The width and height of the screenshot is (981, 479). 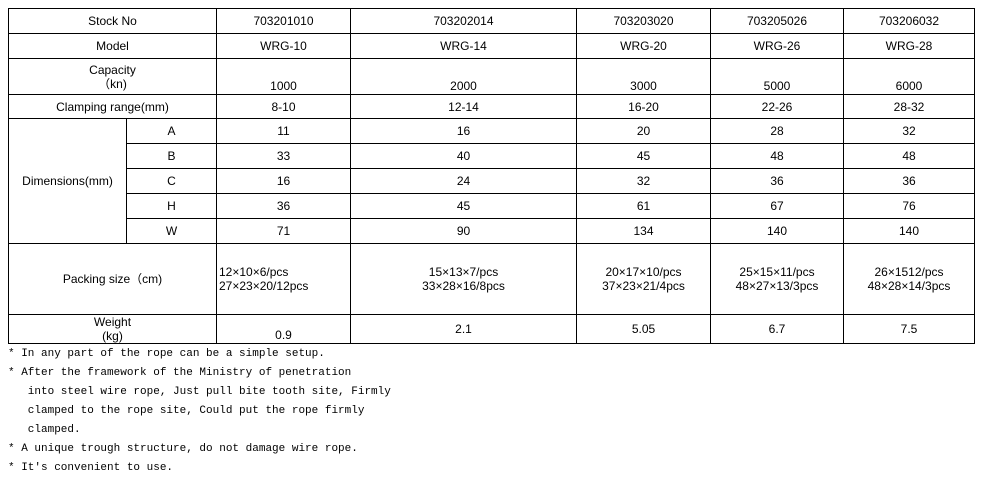 I want to click on table-cell: 134, so click(x=643, y=231).